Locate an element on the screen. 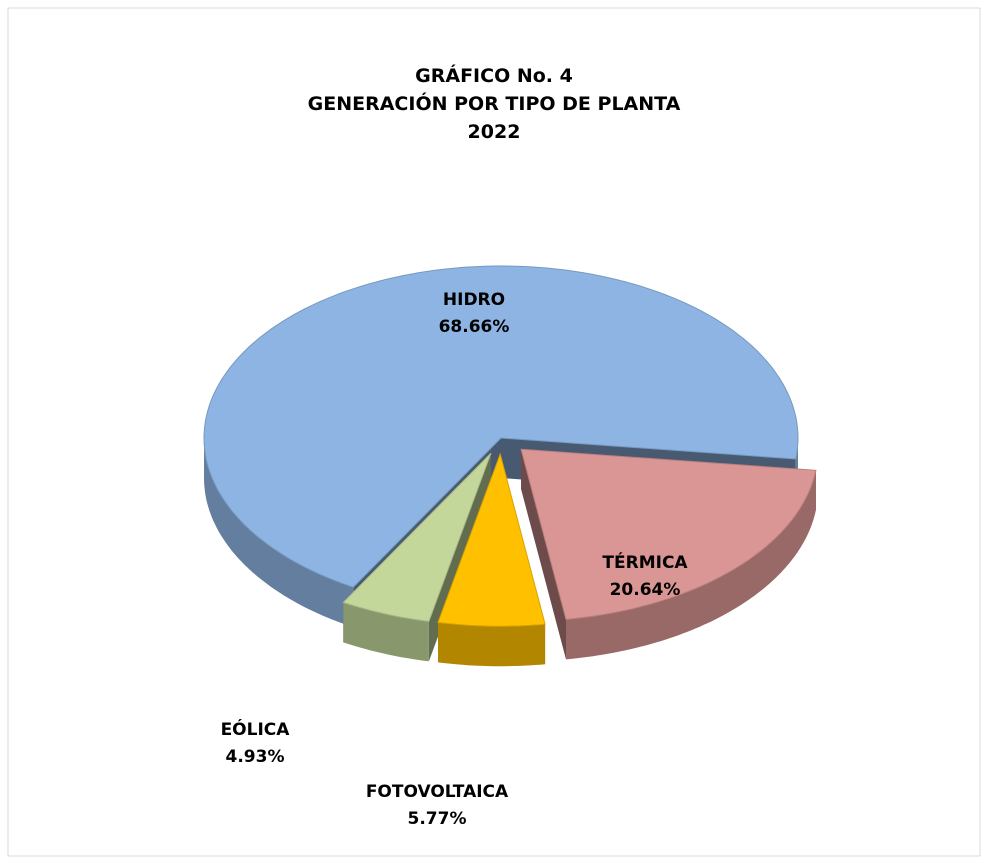 Image resolution: width=988 pixels, height=867 pixels. value-label: 20.64% is located at coordinates (645, 590).